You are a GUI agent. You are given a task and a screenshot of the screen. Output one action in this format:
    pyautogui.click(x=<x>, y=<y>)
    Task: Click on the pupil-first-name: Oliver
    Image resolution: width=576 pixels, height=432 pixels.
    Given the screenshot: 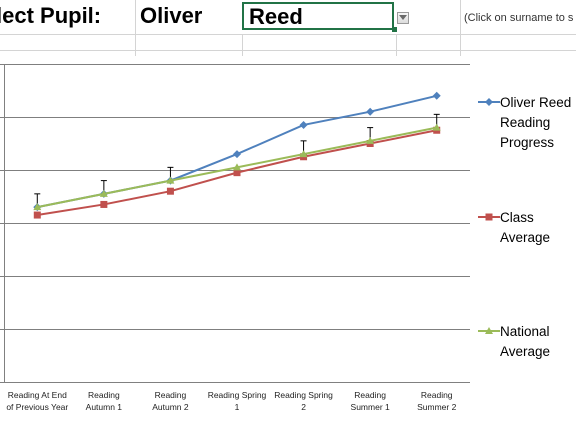 What is the action you would take?
    pyautogui.click(x=171, y=15)
    